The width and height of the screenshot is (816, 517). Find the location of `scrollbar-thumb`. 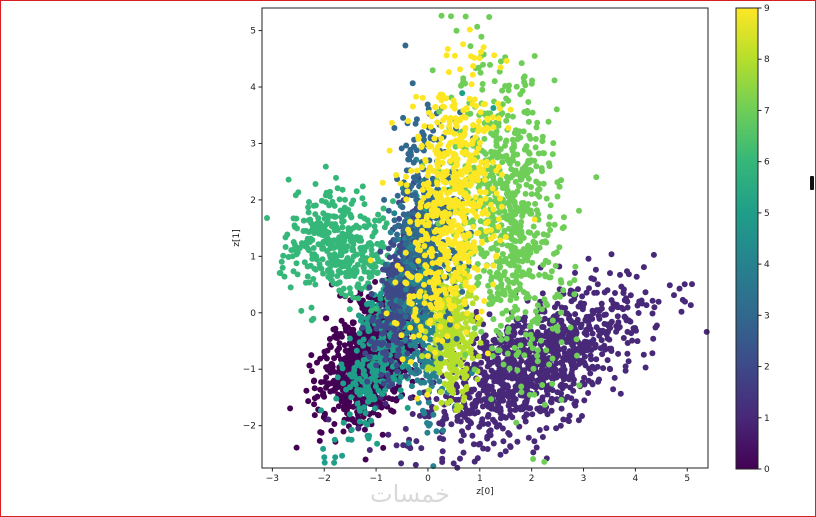

scrollbar-thumb is located at coordinates (812, 183).